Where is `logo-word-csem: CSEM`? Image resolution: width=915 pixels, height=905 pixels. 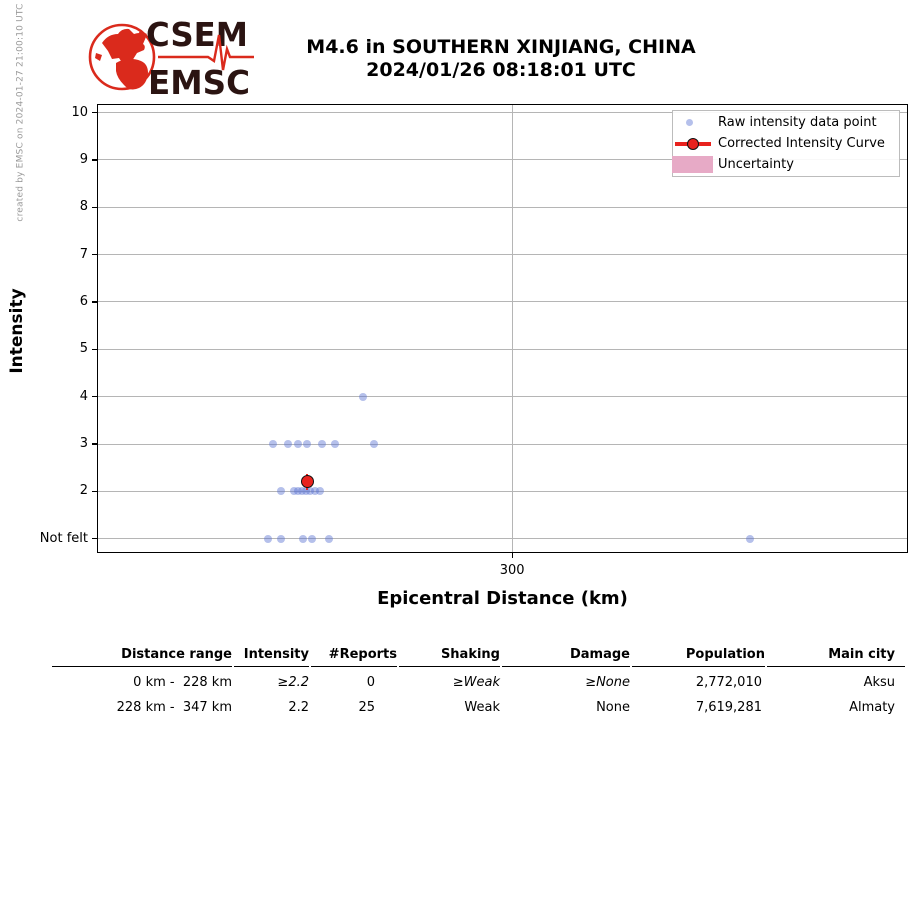
logo-word-csem: CSEM is located at coordinates (197, 34).